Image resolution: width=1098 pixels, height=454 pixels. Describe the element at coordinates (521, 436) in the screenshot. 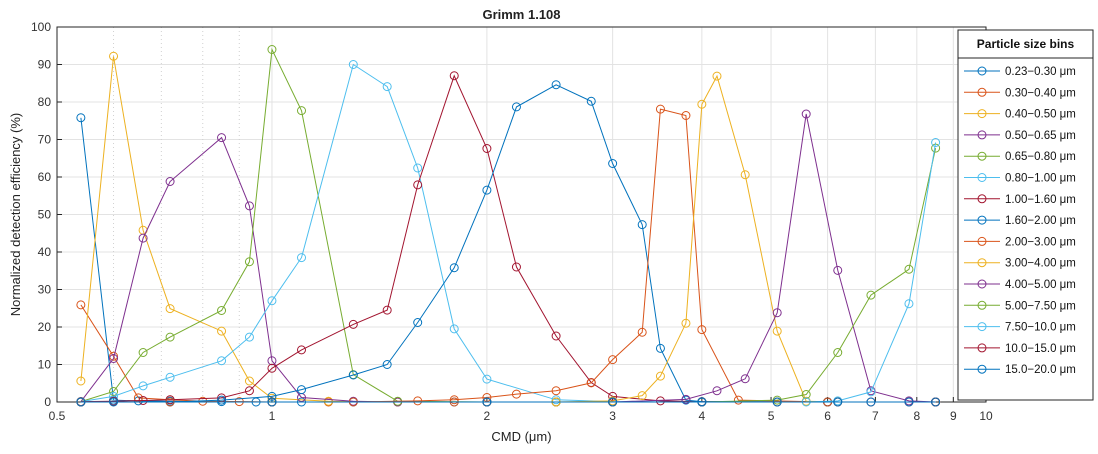

I see `x-axis-label: CMD (μm)` at that location.